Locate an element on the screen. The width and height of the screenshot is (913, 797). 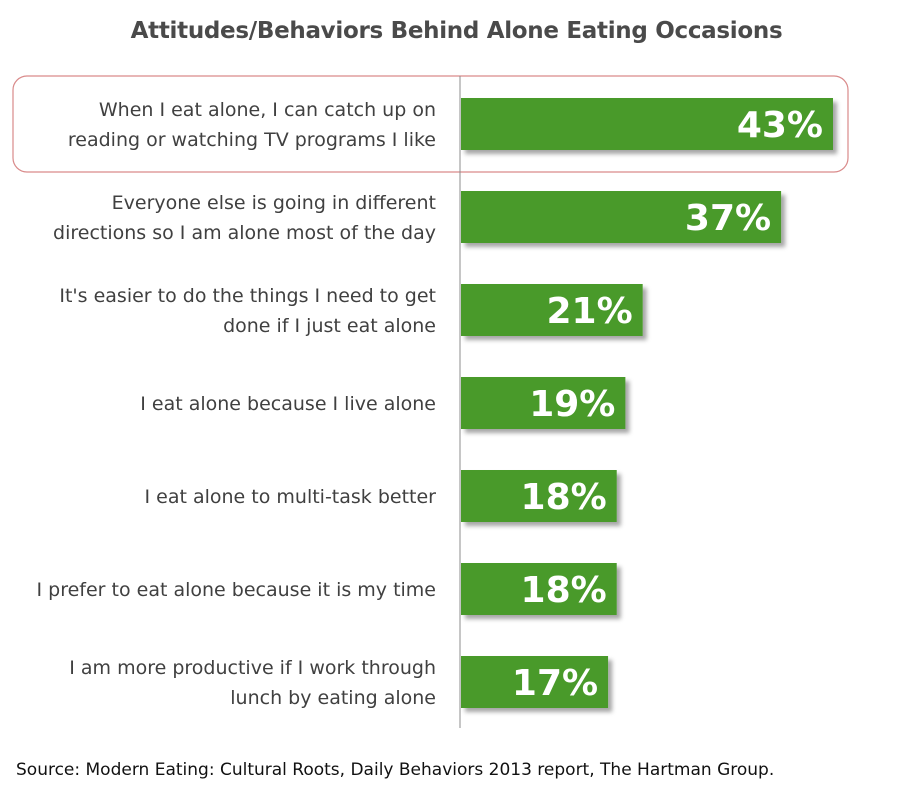
category-label: directions so I am alone most of the day is located at coordinates (244, 233).